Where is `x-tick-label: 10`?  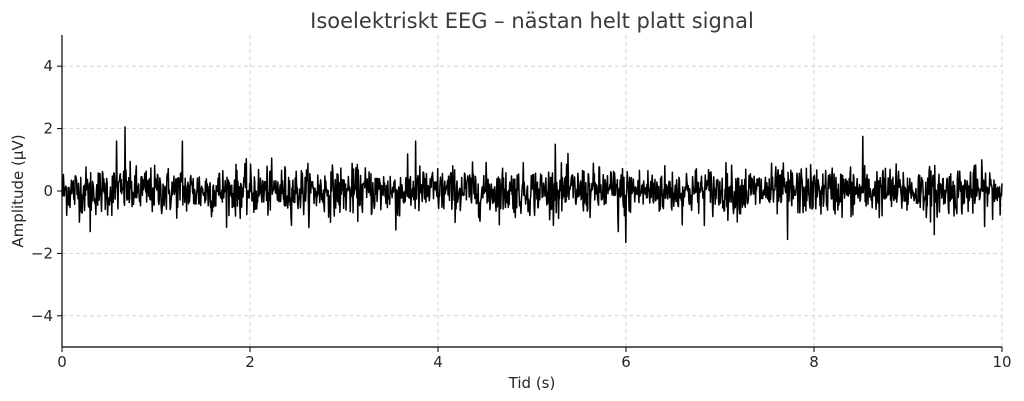 x-tick-label: 10 is located at coordinates (1001, 362).